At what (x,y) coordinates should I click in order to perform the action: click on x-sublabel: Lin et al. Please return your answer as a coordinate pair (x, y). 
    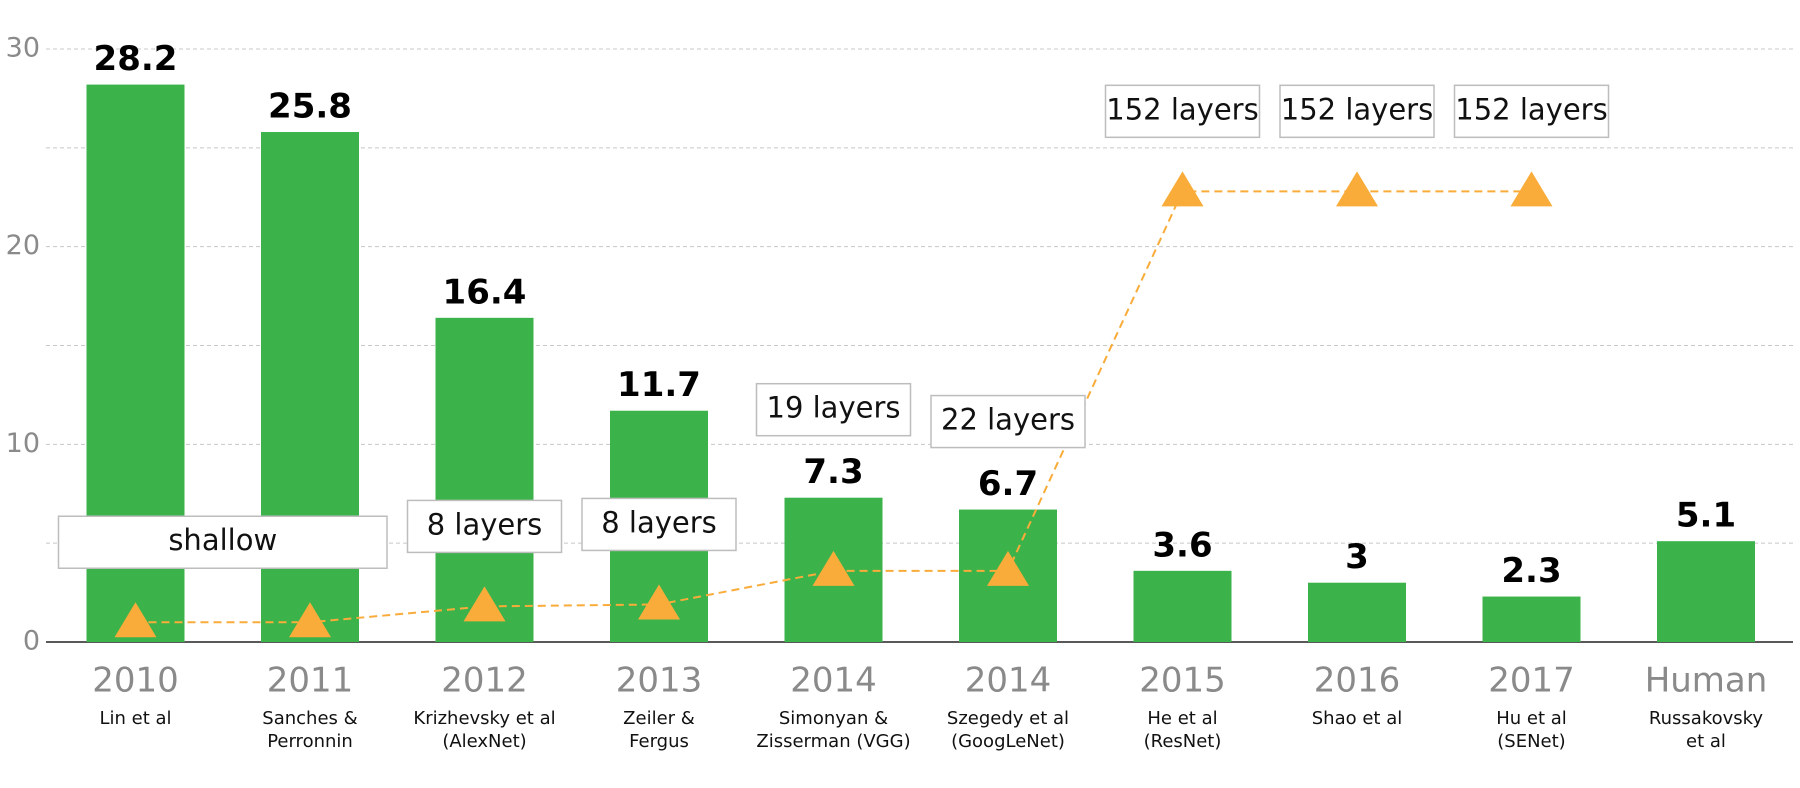
    Looking at the image, I should click on (135, 718).